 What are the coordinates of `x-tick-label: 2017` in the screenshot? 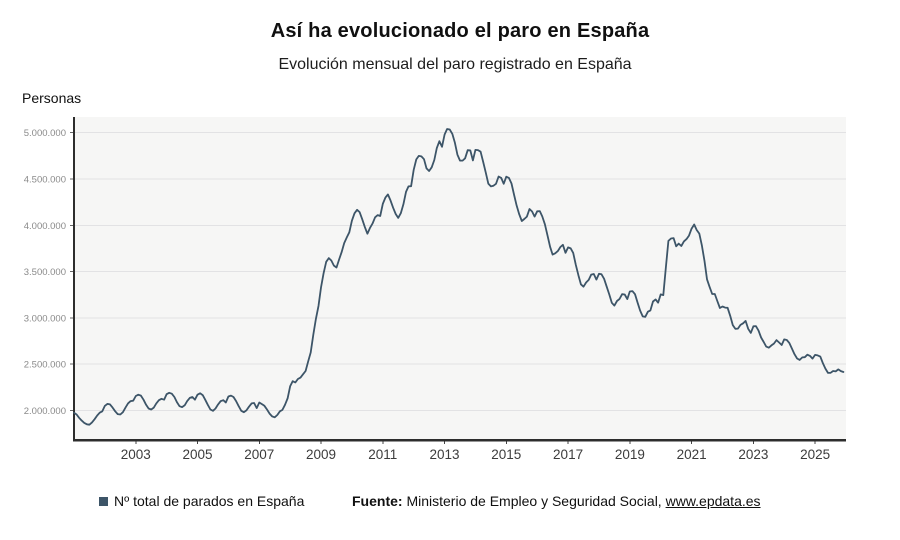 It's located at (568, 454).